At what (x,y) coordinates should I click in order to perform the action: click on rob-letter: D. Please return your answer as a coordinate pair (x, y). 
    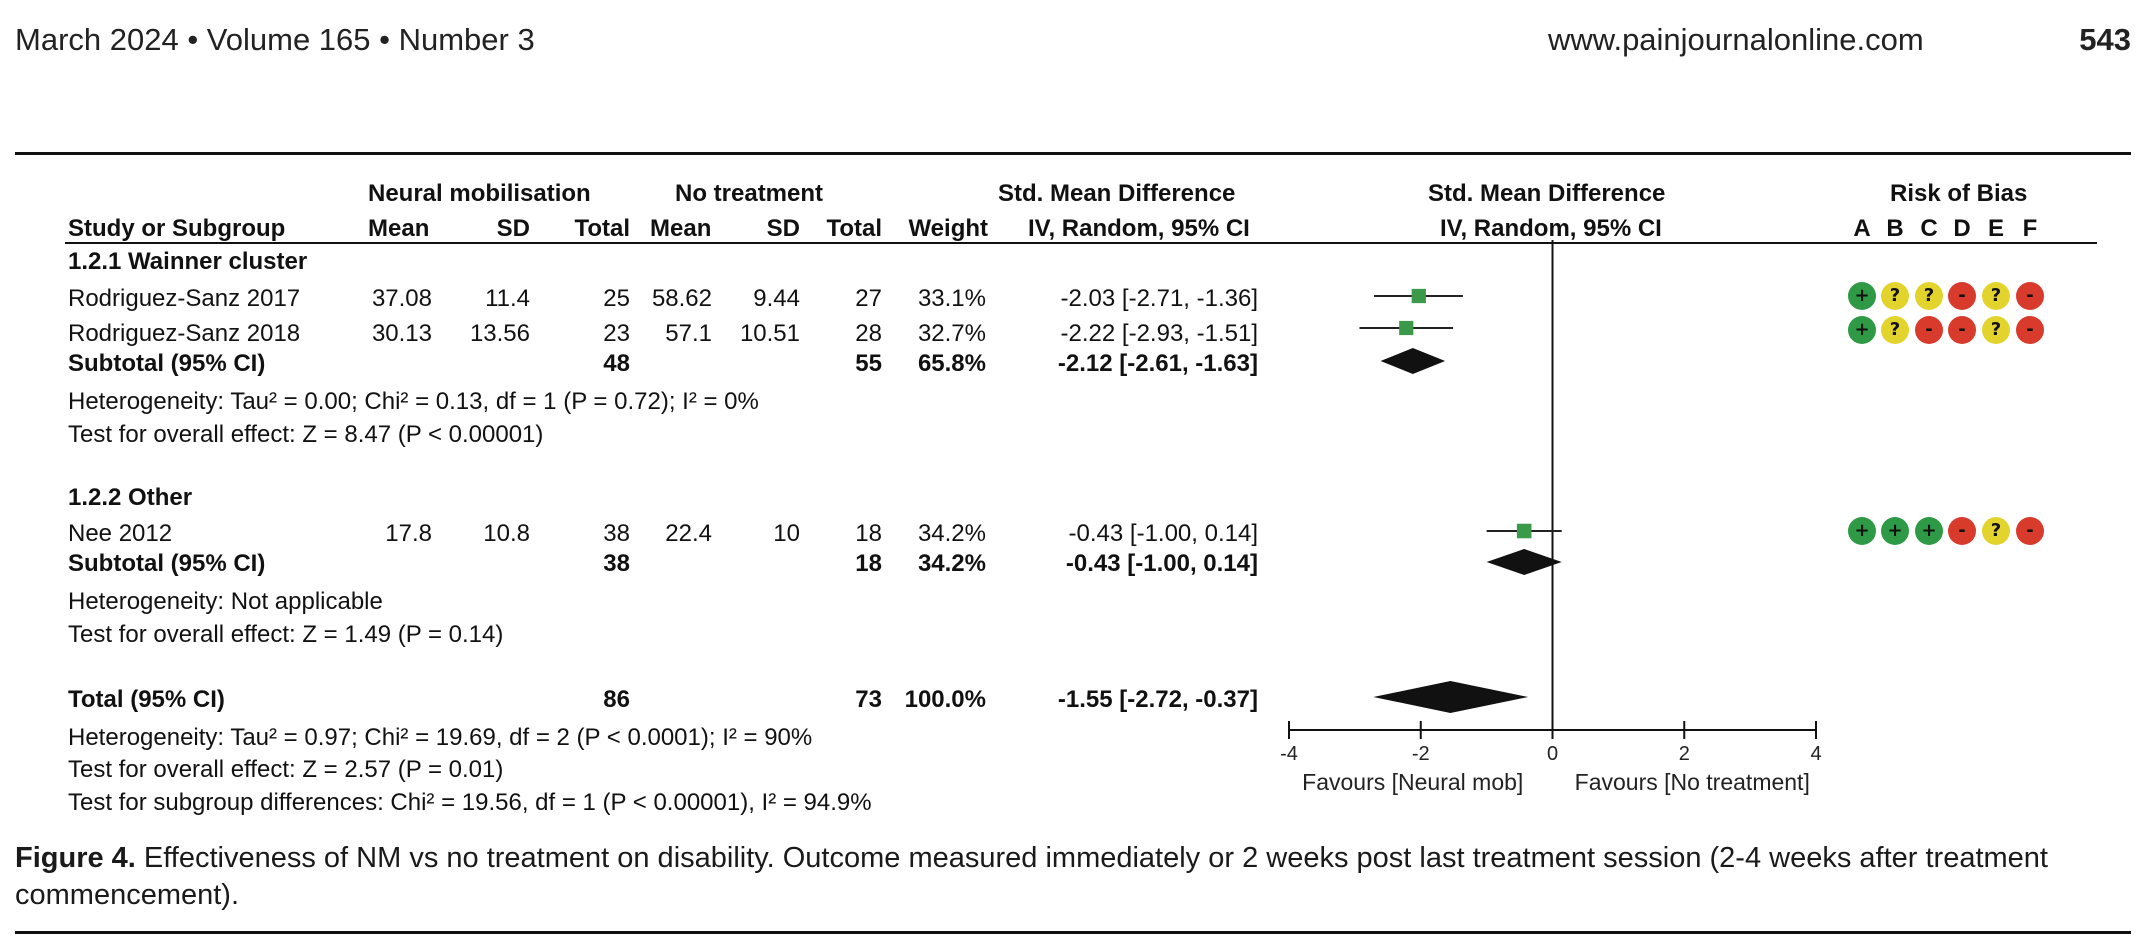
    Looking at the image, I should click on (1962, 228).